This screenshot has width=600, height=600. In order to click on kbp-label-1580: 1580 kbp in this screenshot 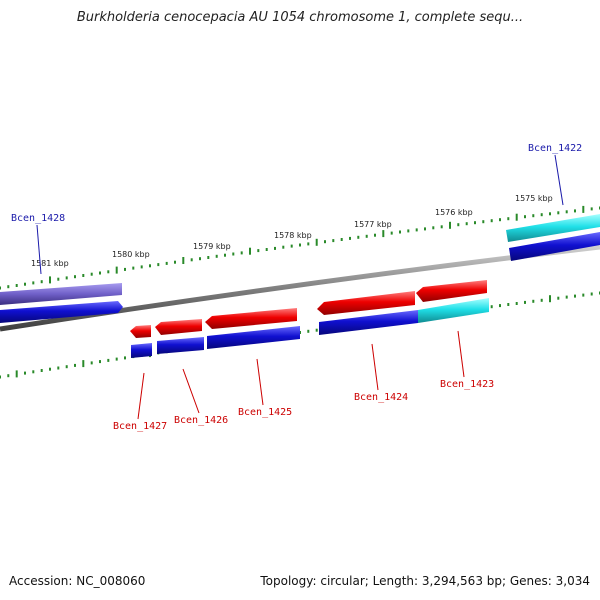, I will do `click(131, 254)`.